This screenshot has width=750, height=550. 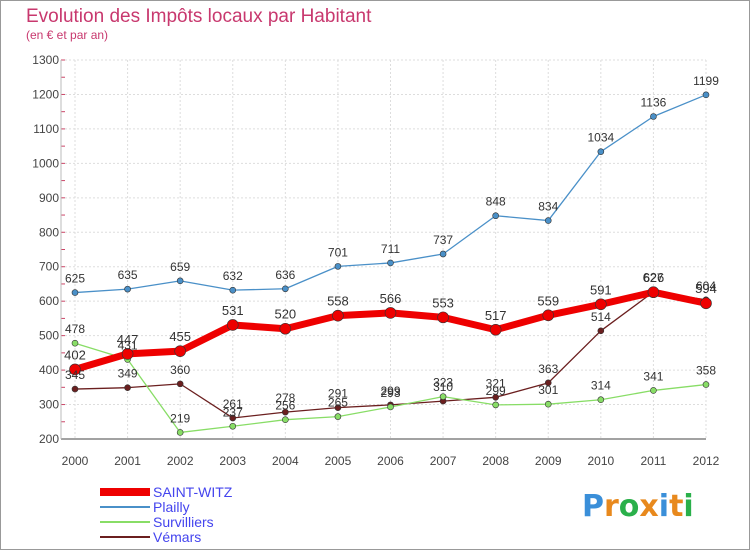 What do you see at coordinates (193, 492) in the screenshot?
I see `legend-label-saint-witz: SAINT-WITZ` at bounding box center [193, 492].